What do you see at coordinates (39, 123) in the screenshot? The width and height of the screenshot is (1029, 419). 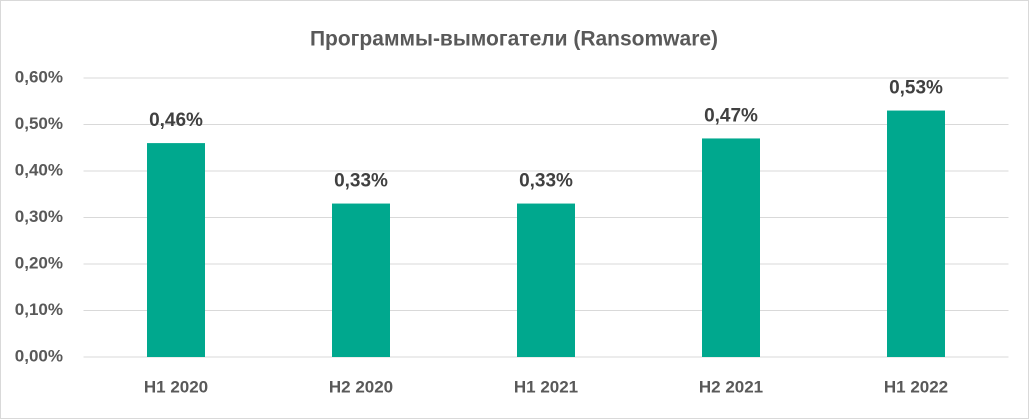 I see `y-tick-label: 0,50%` at bounding box center [39, 123].